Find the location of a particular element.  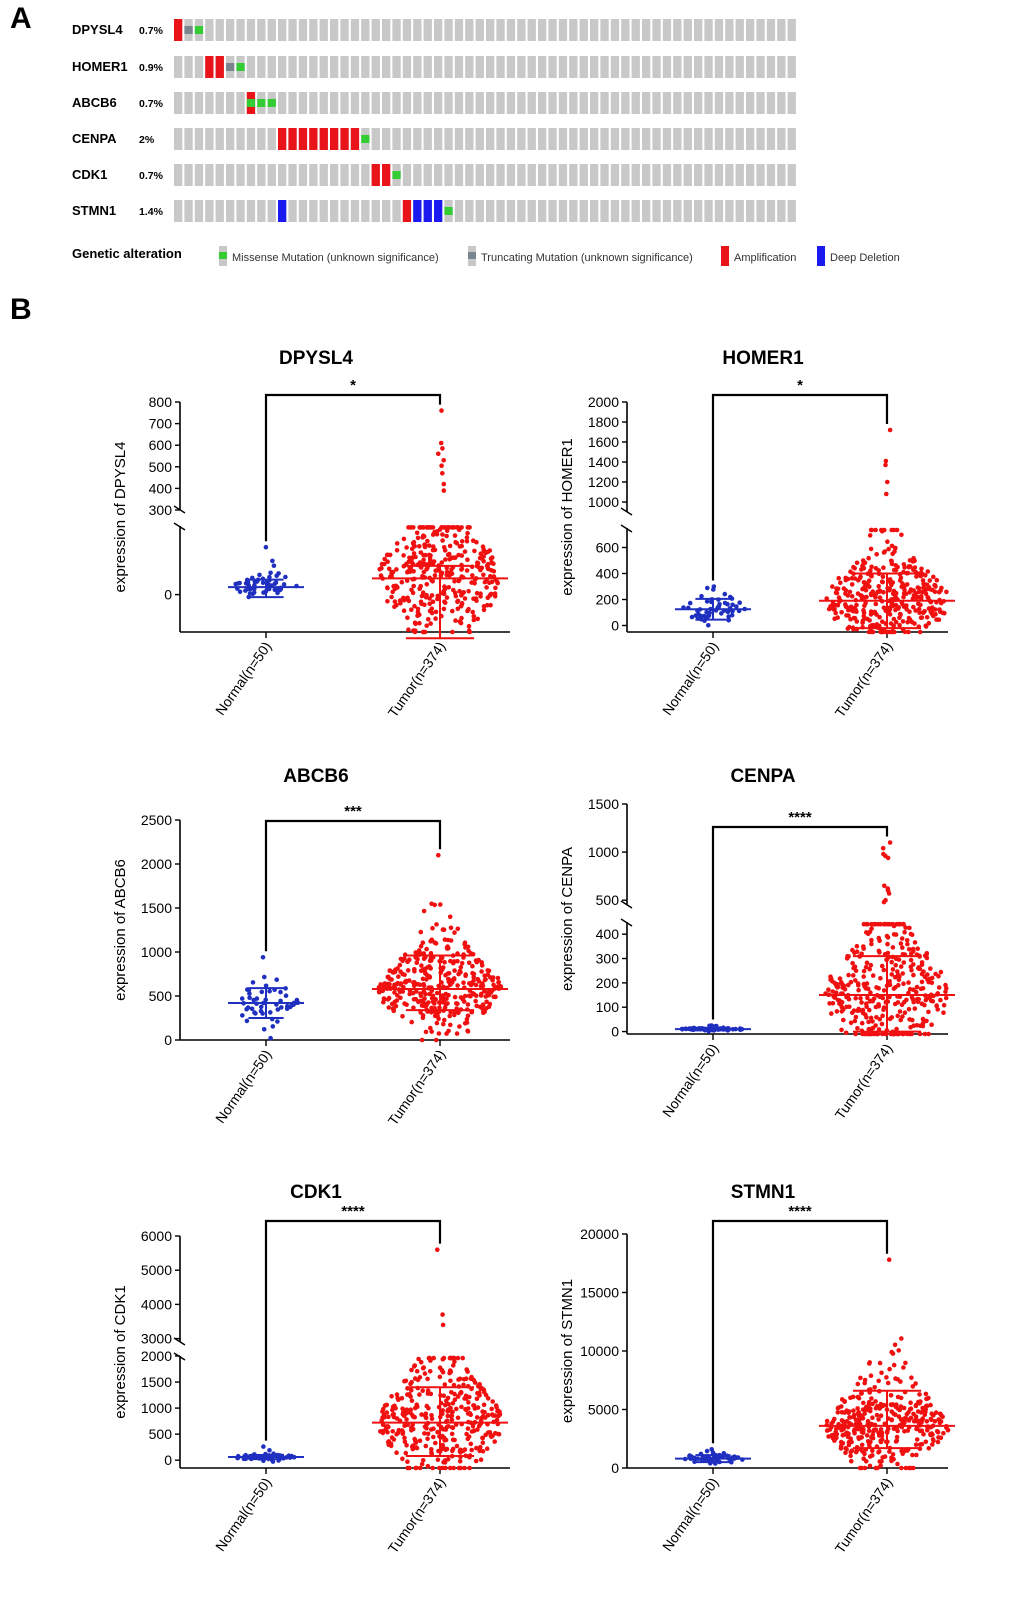

legend-item: Missense Mutation (unknown significance) is located at coordinates (329, 256).